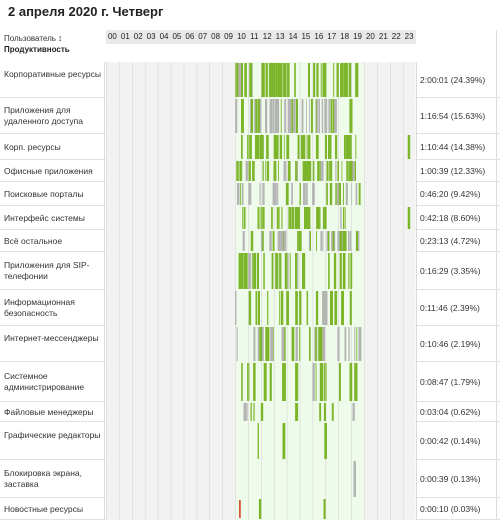 The width and height of the screenshot is (500, 523). Describe the element at coordinates (86, 11) in the screenshot. I see `page-title: 2 апреля 2020 г. Четверг` at that location.